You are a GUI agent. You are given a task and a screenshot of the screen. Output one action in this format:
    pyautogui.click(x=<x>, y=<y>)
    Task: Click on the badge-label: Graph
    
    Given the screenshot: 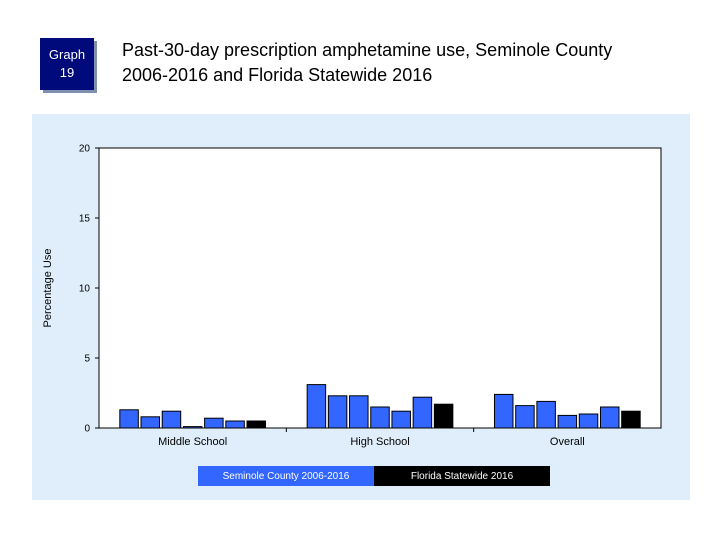 What is the action you would take?
    pyautogui.click(x=67, y=54)
    